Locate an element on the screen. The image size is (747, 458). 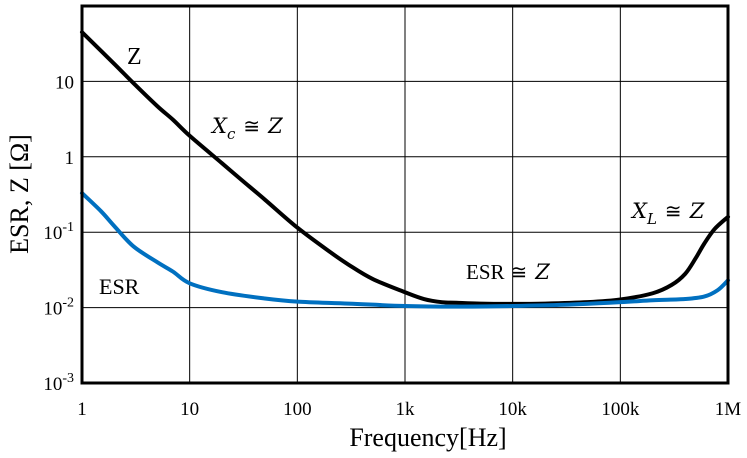
y-tick-labels: 10⁻³ 10⁻² 10⁻¹ 1 10 is located at coordinates (58, 233).